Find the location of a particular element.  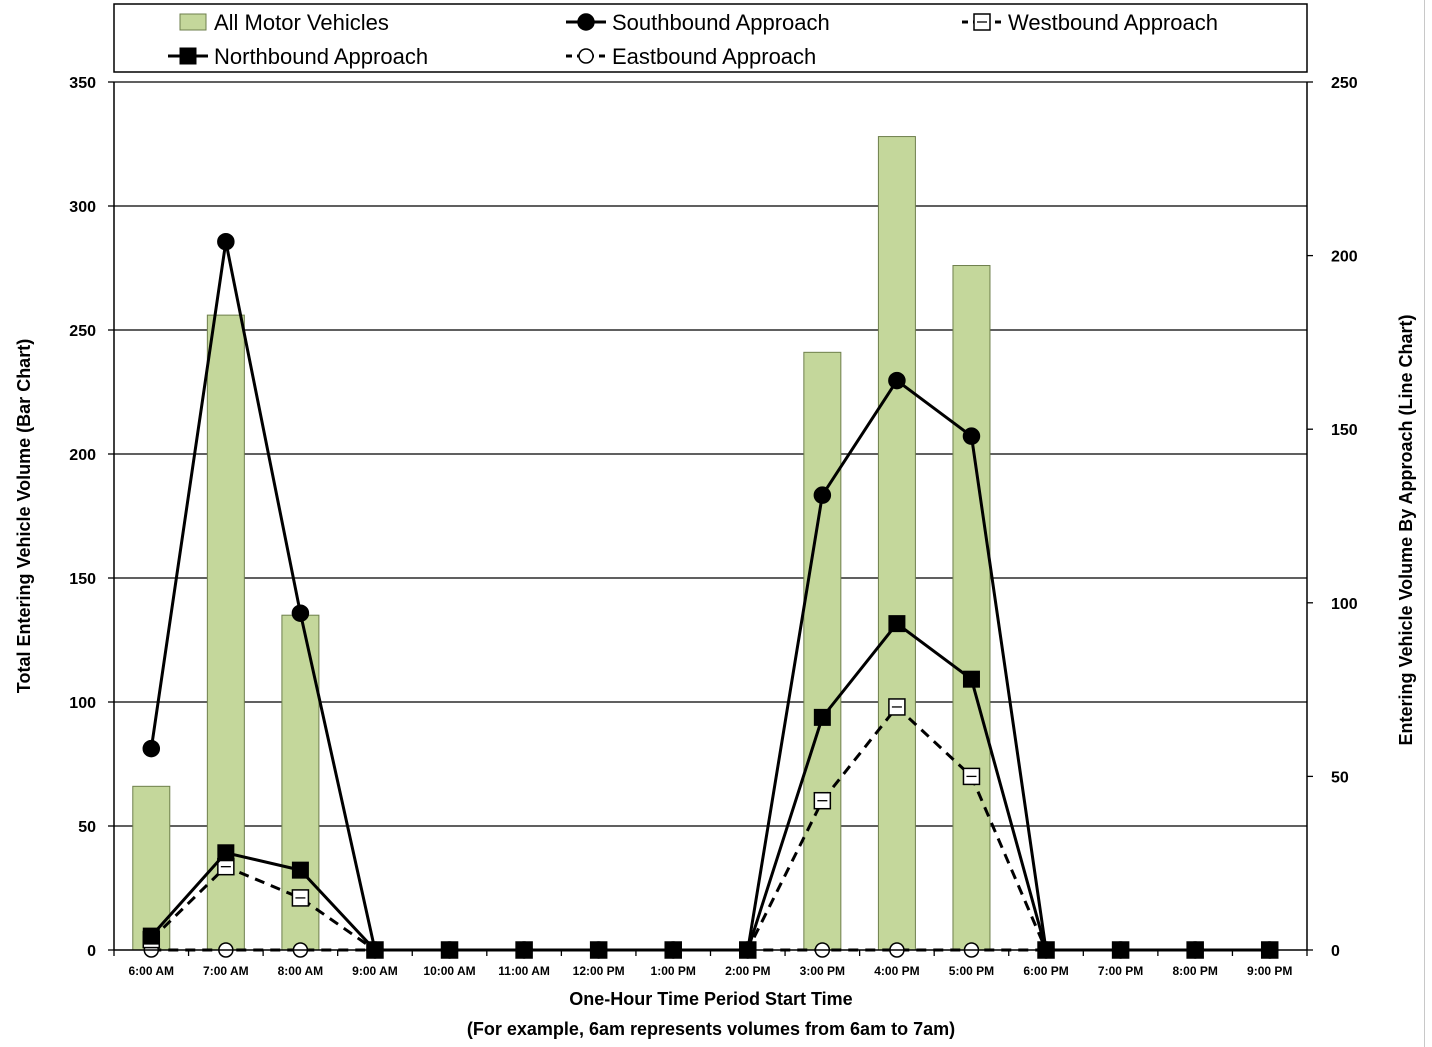

x-tick-label: 9:00 PM is located at coordinates (1269, 971).